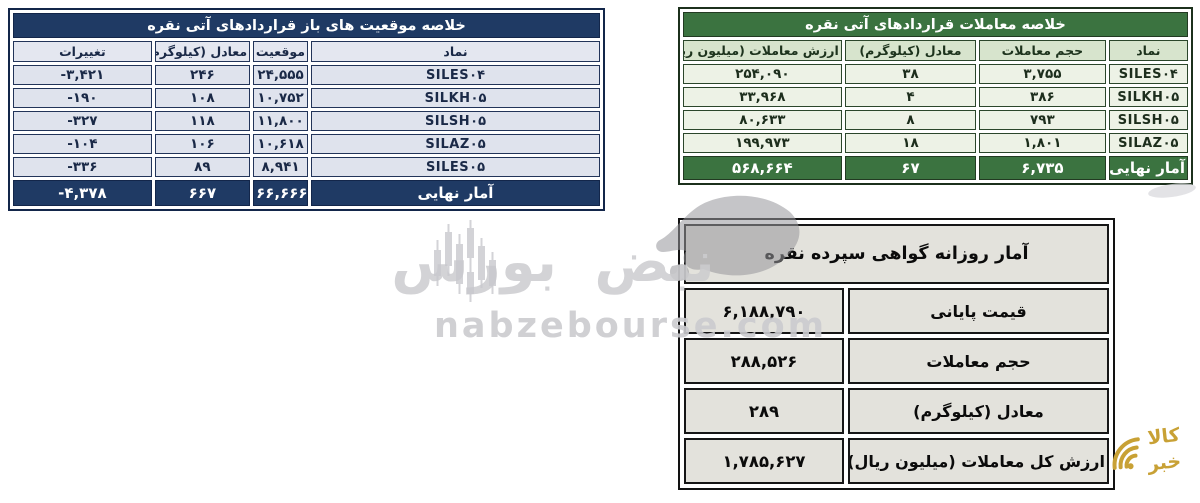  I want to click on cell-position: ۱۱,۸۰۰, so click(280, 121).